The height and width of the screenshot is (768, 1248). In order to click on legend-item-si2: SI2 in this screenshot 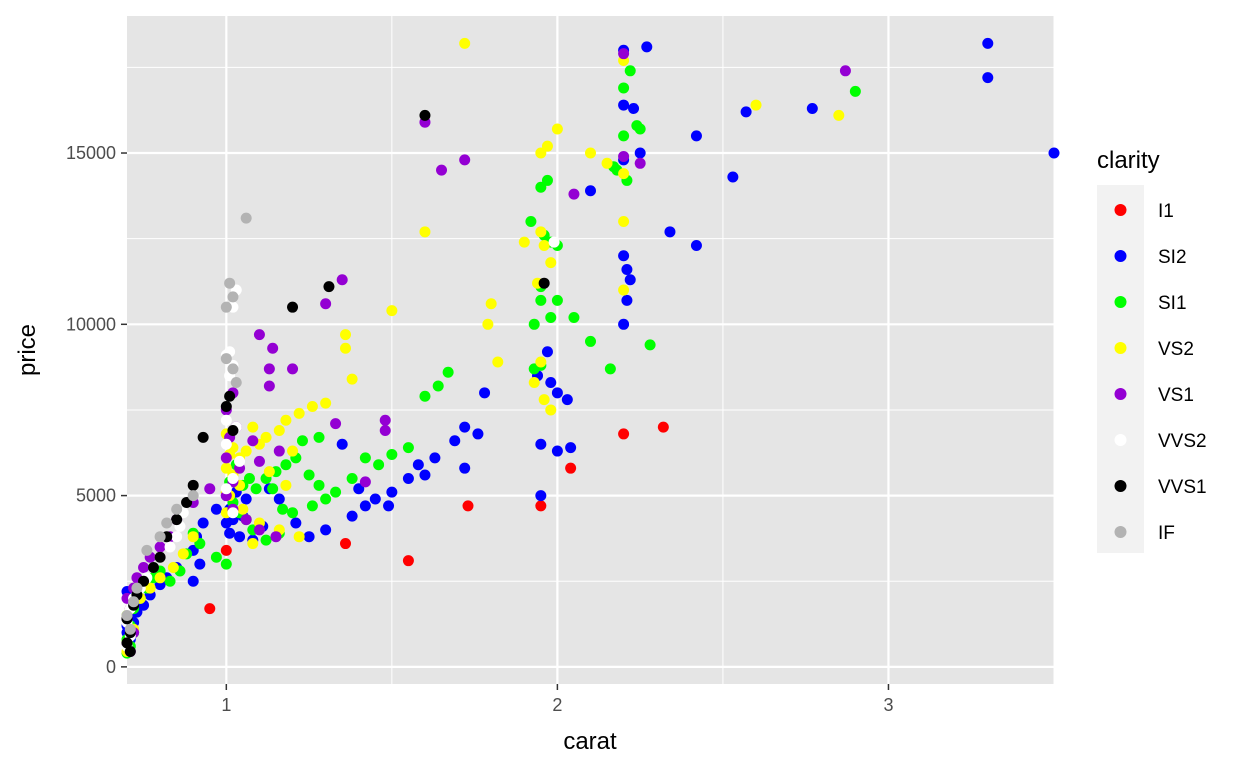, I will do `click(1150, 257)`.